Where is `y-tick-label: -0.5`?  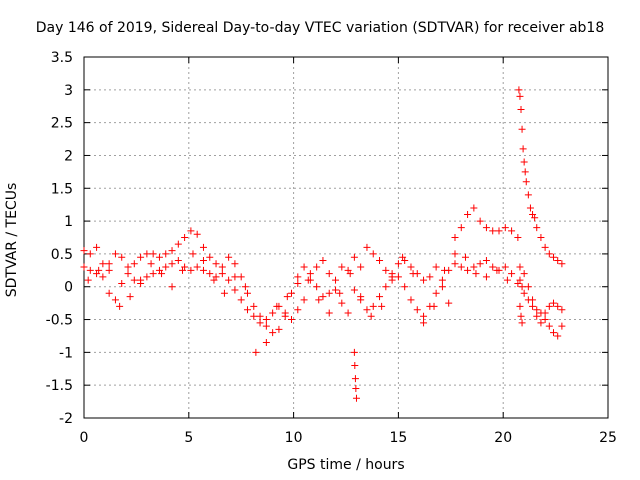
y-tick-label: -0.5 is located at coordinates (59, 321).